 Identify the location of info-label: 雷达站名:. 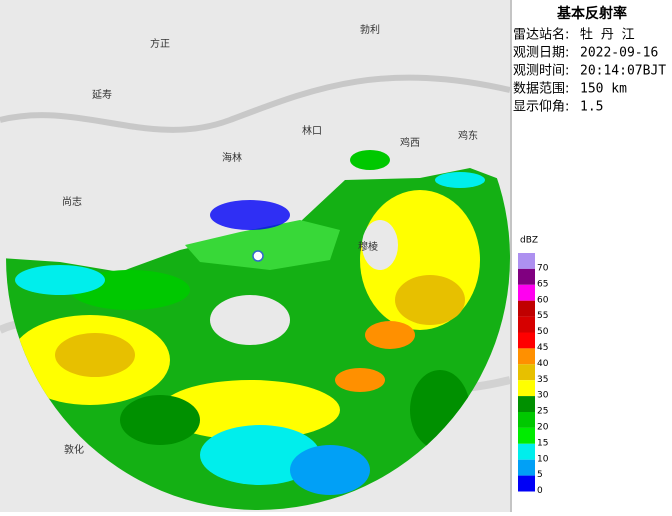
(541, 35).